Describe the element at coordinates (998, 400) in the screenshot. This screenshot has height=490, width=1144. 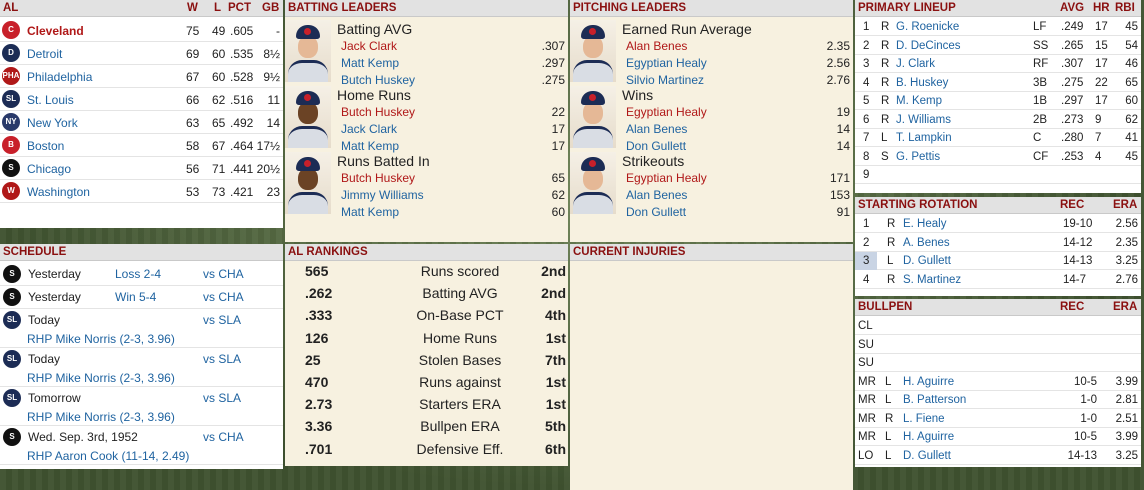
I see `bullpen-row: MR L B. Patterson 1-0 2.81` at that location.